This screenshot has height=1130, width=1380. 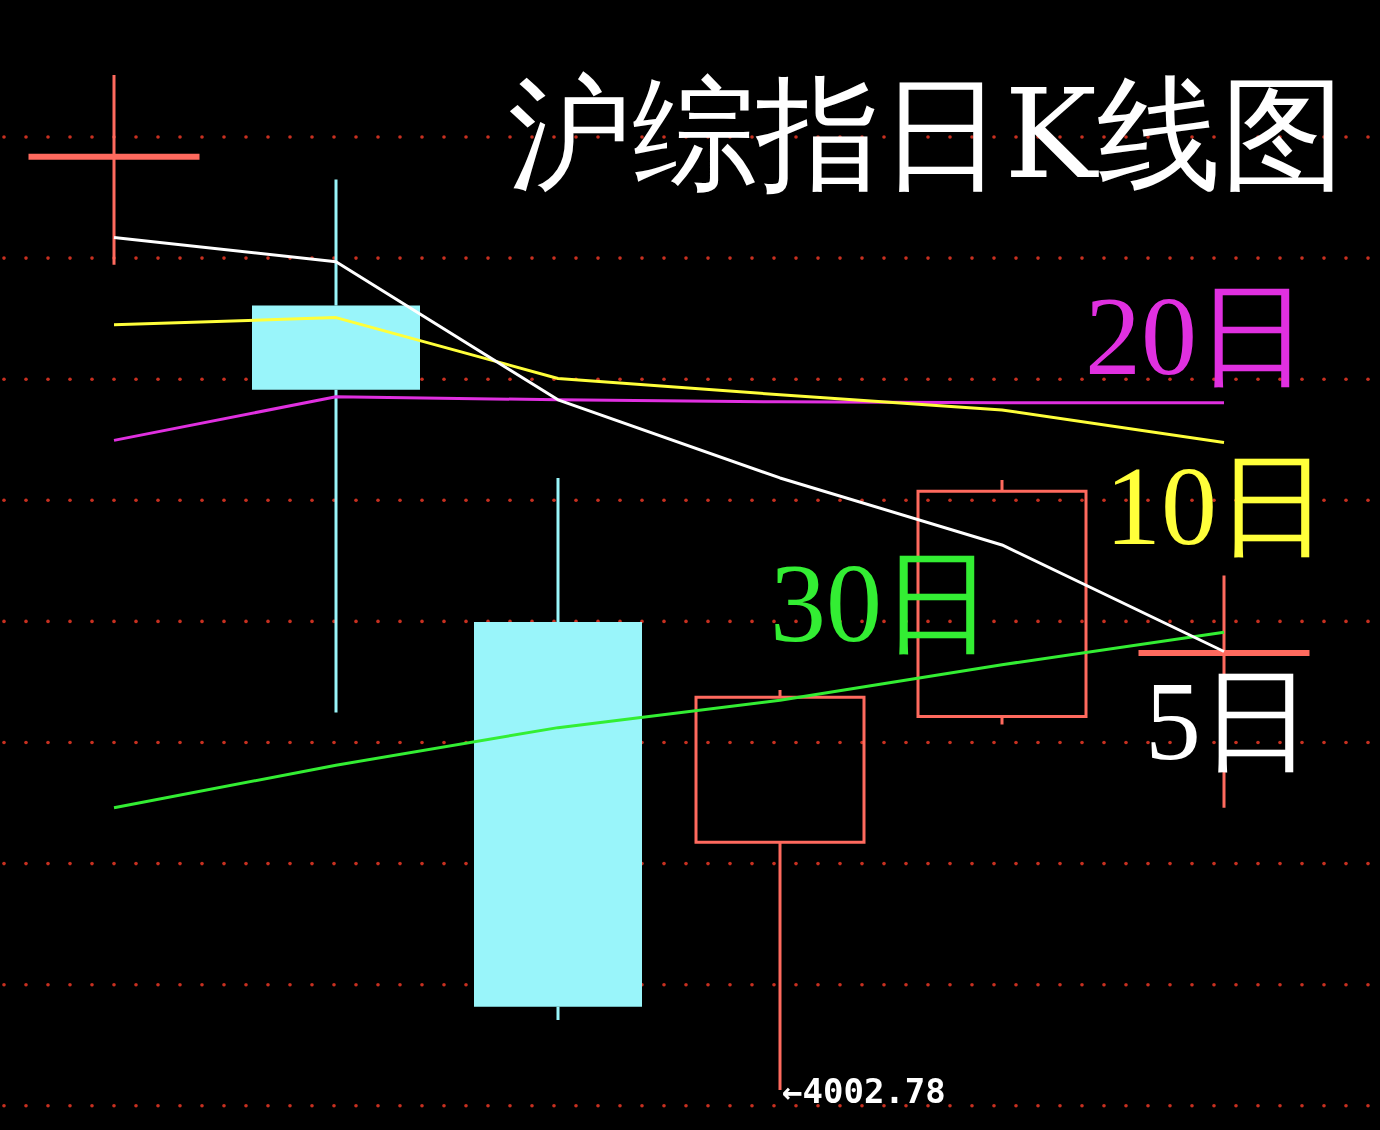 What do you see at coordinates (1217, 506) in the screenshot?
I see `series-label: 10日` at bounding box center [1217, 506].